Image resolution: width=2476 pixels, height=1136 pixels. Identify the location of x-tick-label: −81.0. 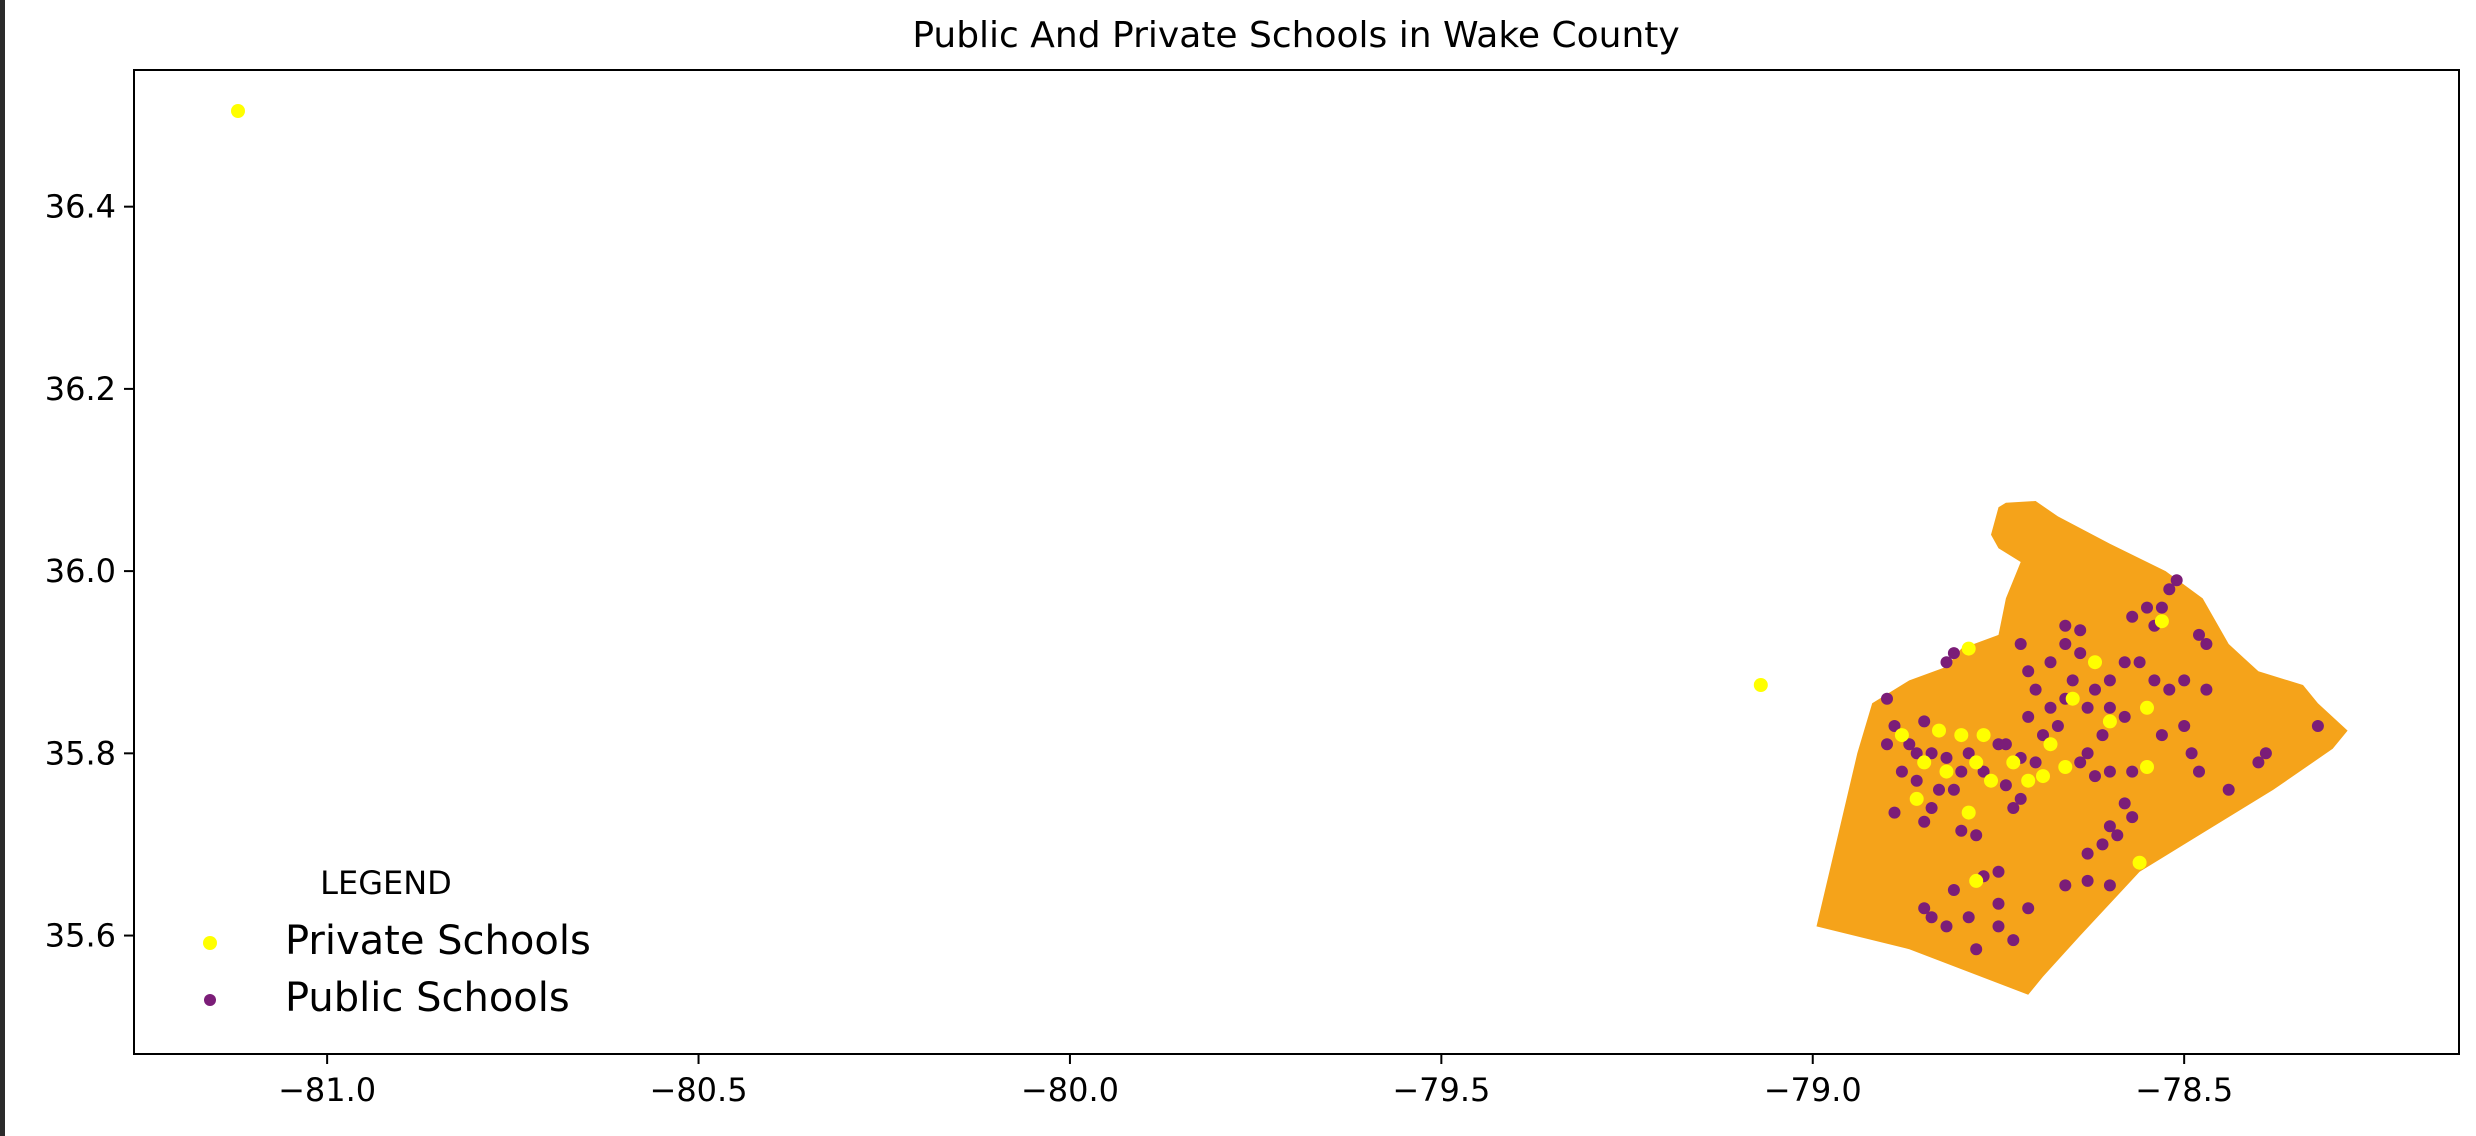
(327, 1090).